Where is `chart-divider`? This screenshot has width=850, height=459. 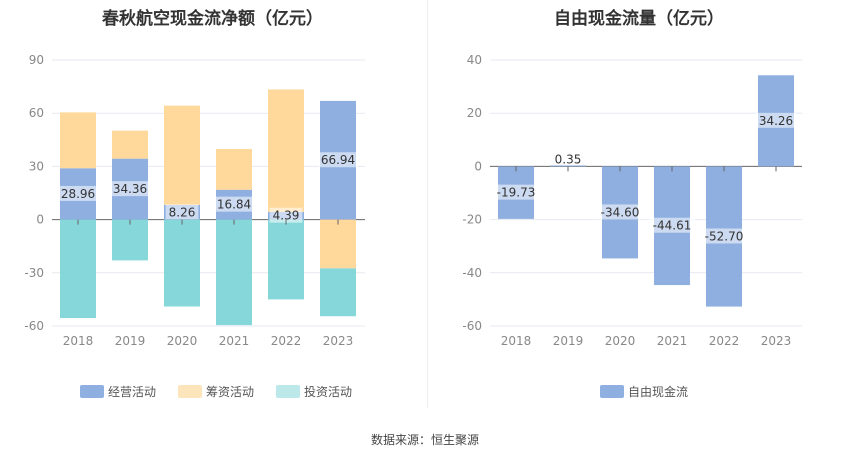
chart-divider is located at coordinates (427, 204).